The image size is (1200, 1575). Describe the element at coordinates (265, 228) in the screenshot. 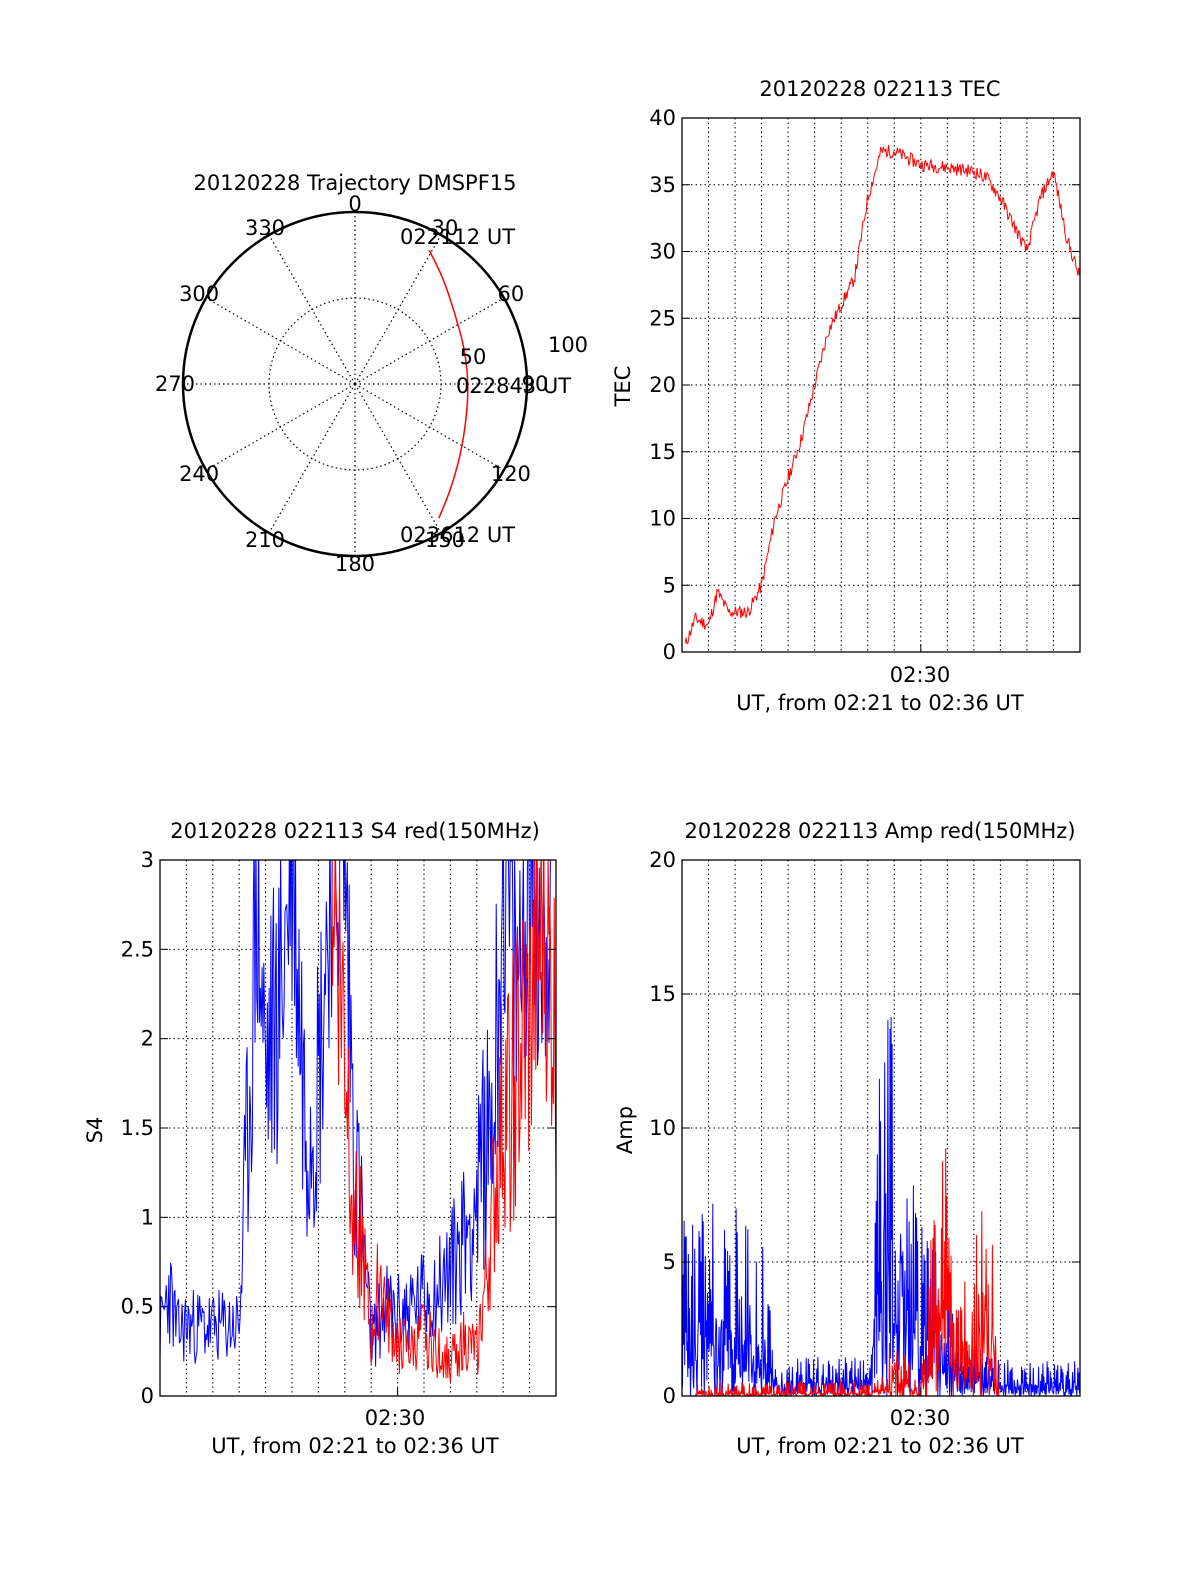

I see `angle-label-330: 330` at that location.